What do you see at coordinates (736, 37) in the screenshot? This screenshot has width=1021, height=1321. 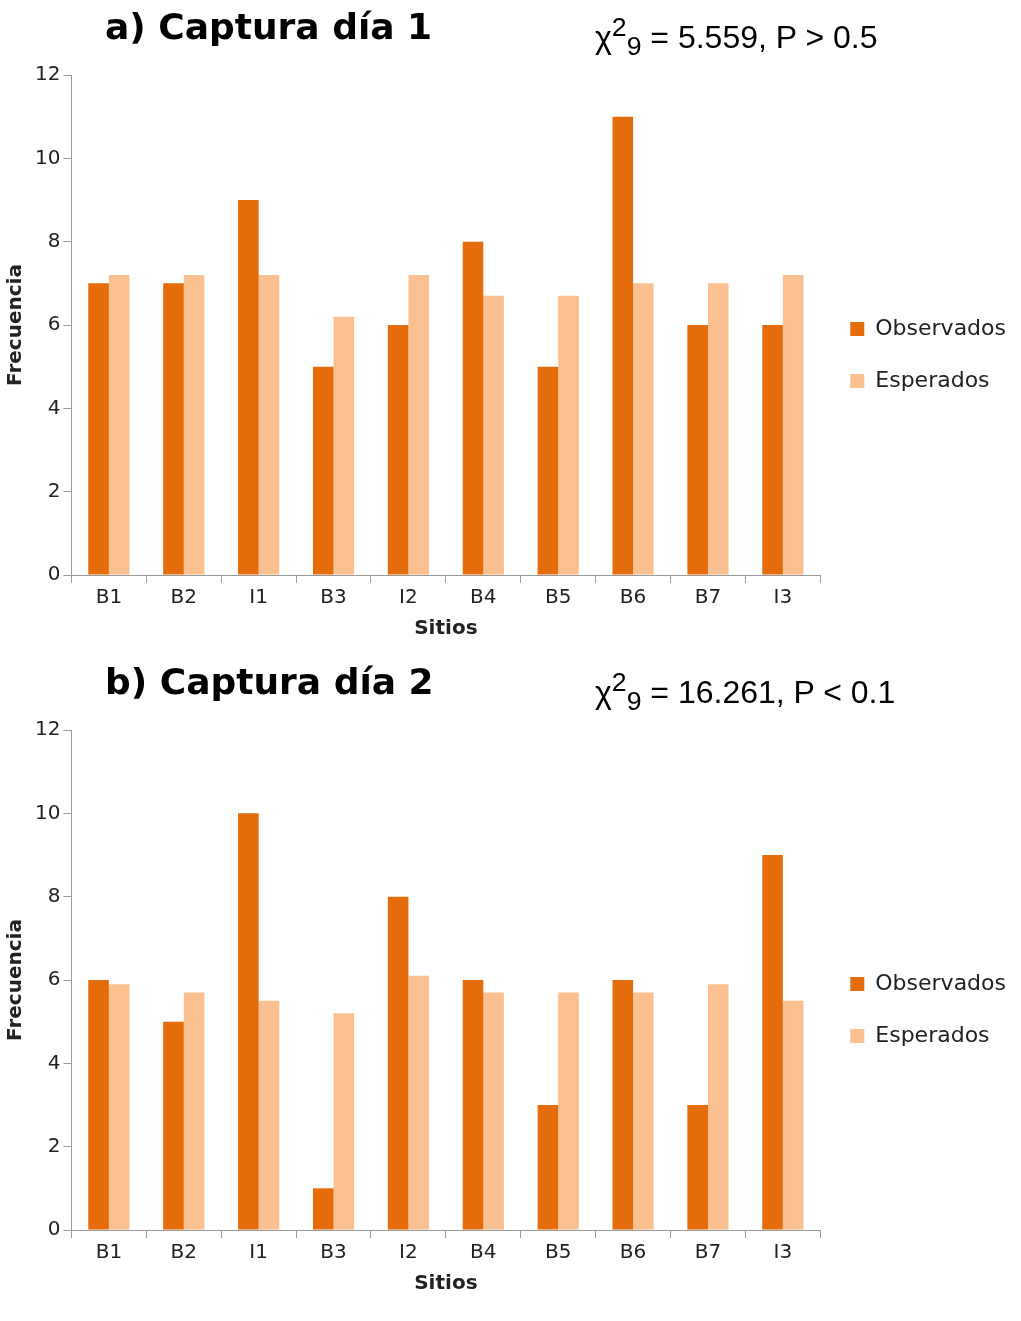 I see `text: χ$^{2}$$_{9}$ = 5.559, P > 0.5` at bounding box center [736, 37].